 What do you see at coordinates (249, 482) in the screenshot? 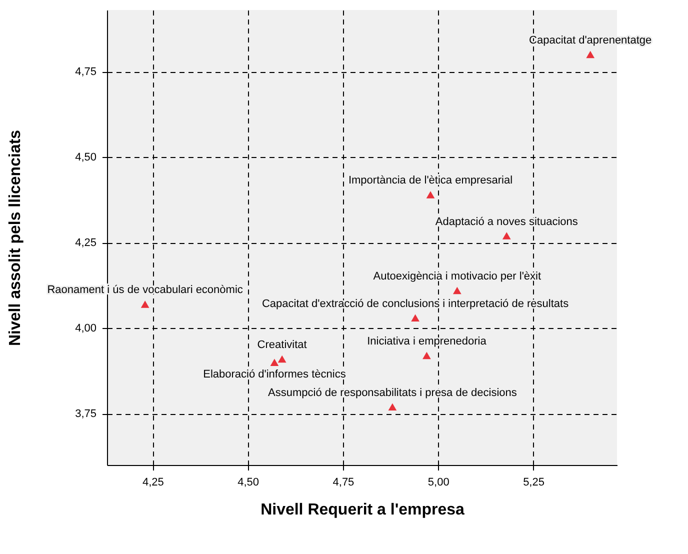
I see `x-tick-label: 4,50` at bounding box center [249, 482].